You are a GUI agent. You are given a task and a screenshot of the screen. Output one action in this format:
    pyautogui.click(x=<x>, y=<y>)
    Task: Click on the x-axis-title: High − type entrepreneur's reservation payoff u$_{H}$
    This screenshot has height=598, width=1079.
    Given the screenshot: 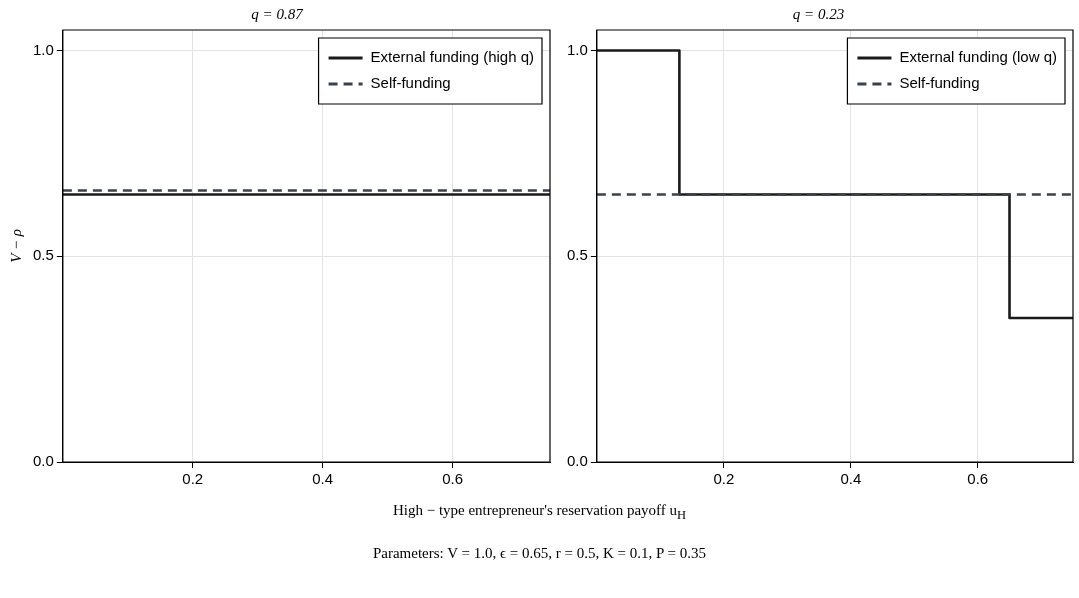 What is the action you would take?
    pyautogui.click(x=539, y=512)
    